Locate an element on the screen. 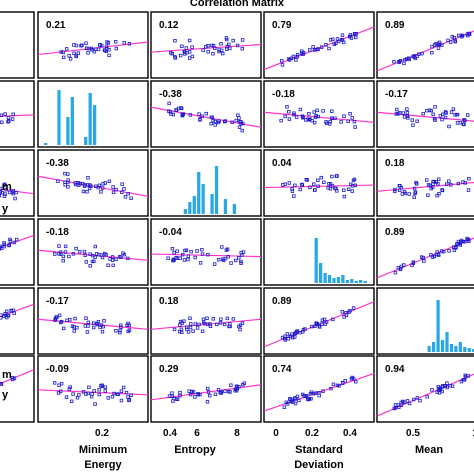  variable-label: Deviation is located at coordinates (319, 465).